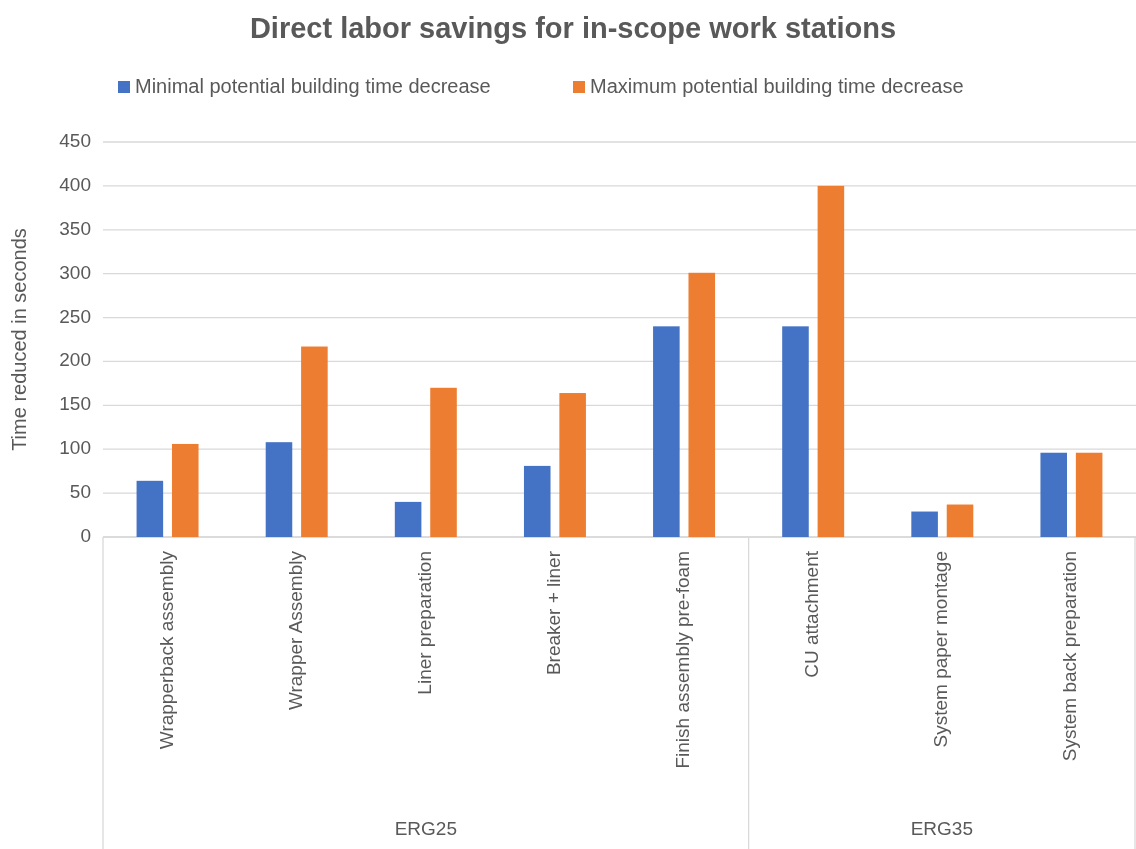  I want to click on x-tick-label: System paper montage, so click(941, 649).